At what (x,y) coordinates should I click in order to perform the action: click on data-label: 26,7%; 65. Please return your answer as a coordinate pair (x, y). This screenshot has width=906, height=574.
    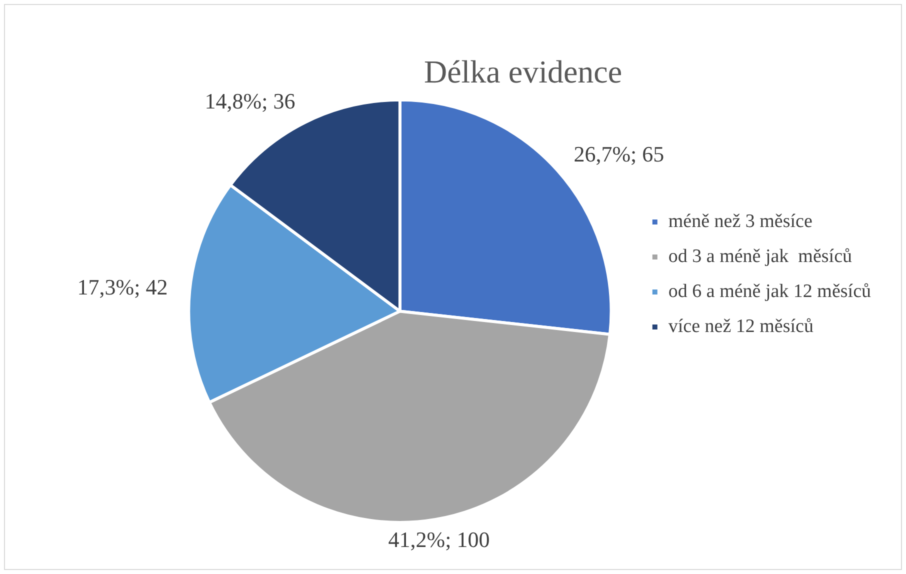
    Looking at the image, I should click on (619, 153).